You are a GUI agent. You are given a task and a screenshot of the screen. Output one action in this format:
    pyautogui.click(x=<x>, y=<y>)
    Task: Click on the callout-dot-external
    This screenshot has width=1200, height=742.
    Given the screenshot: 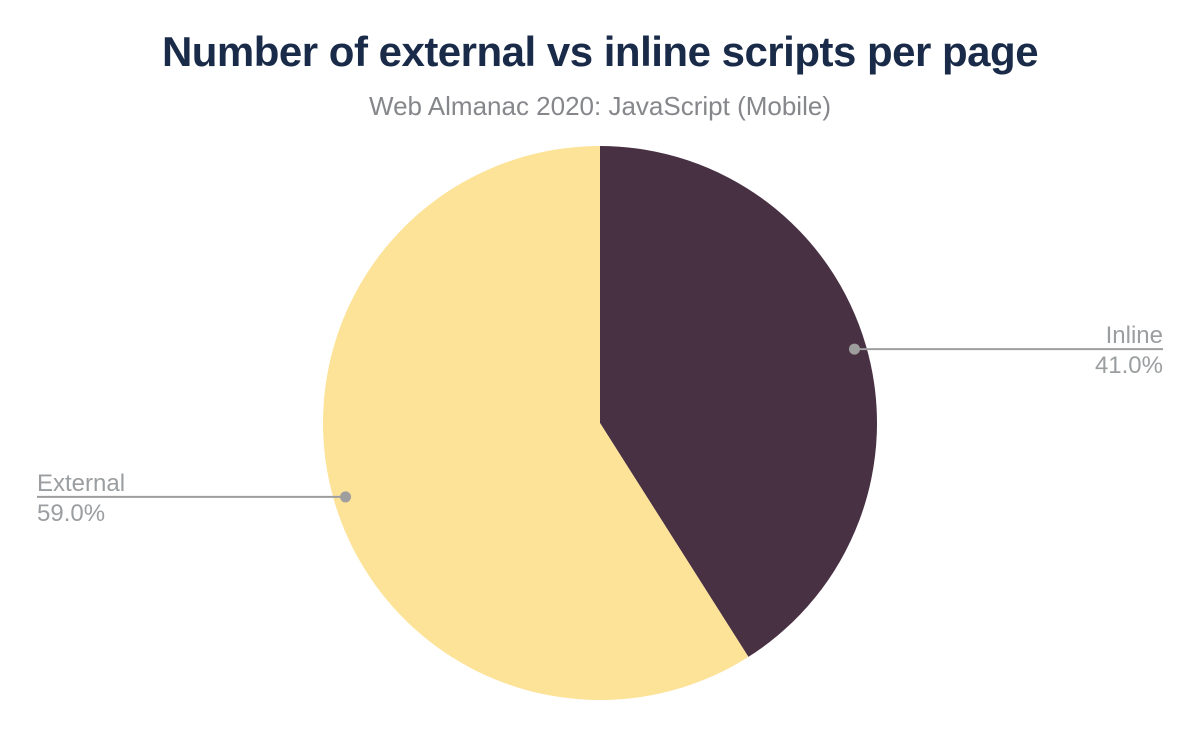 What is the action you would take?
    pyautogui.click(x=346, y=497)
    